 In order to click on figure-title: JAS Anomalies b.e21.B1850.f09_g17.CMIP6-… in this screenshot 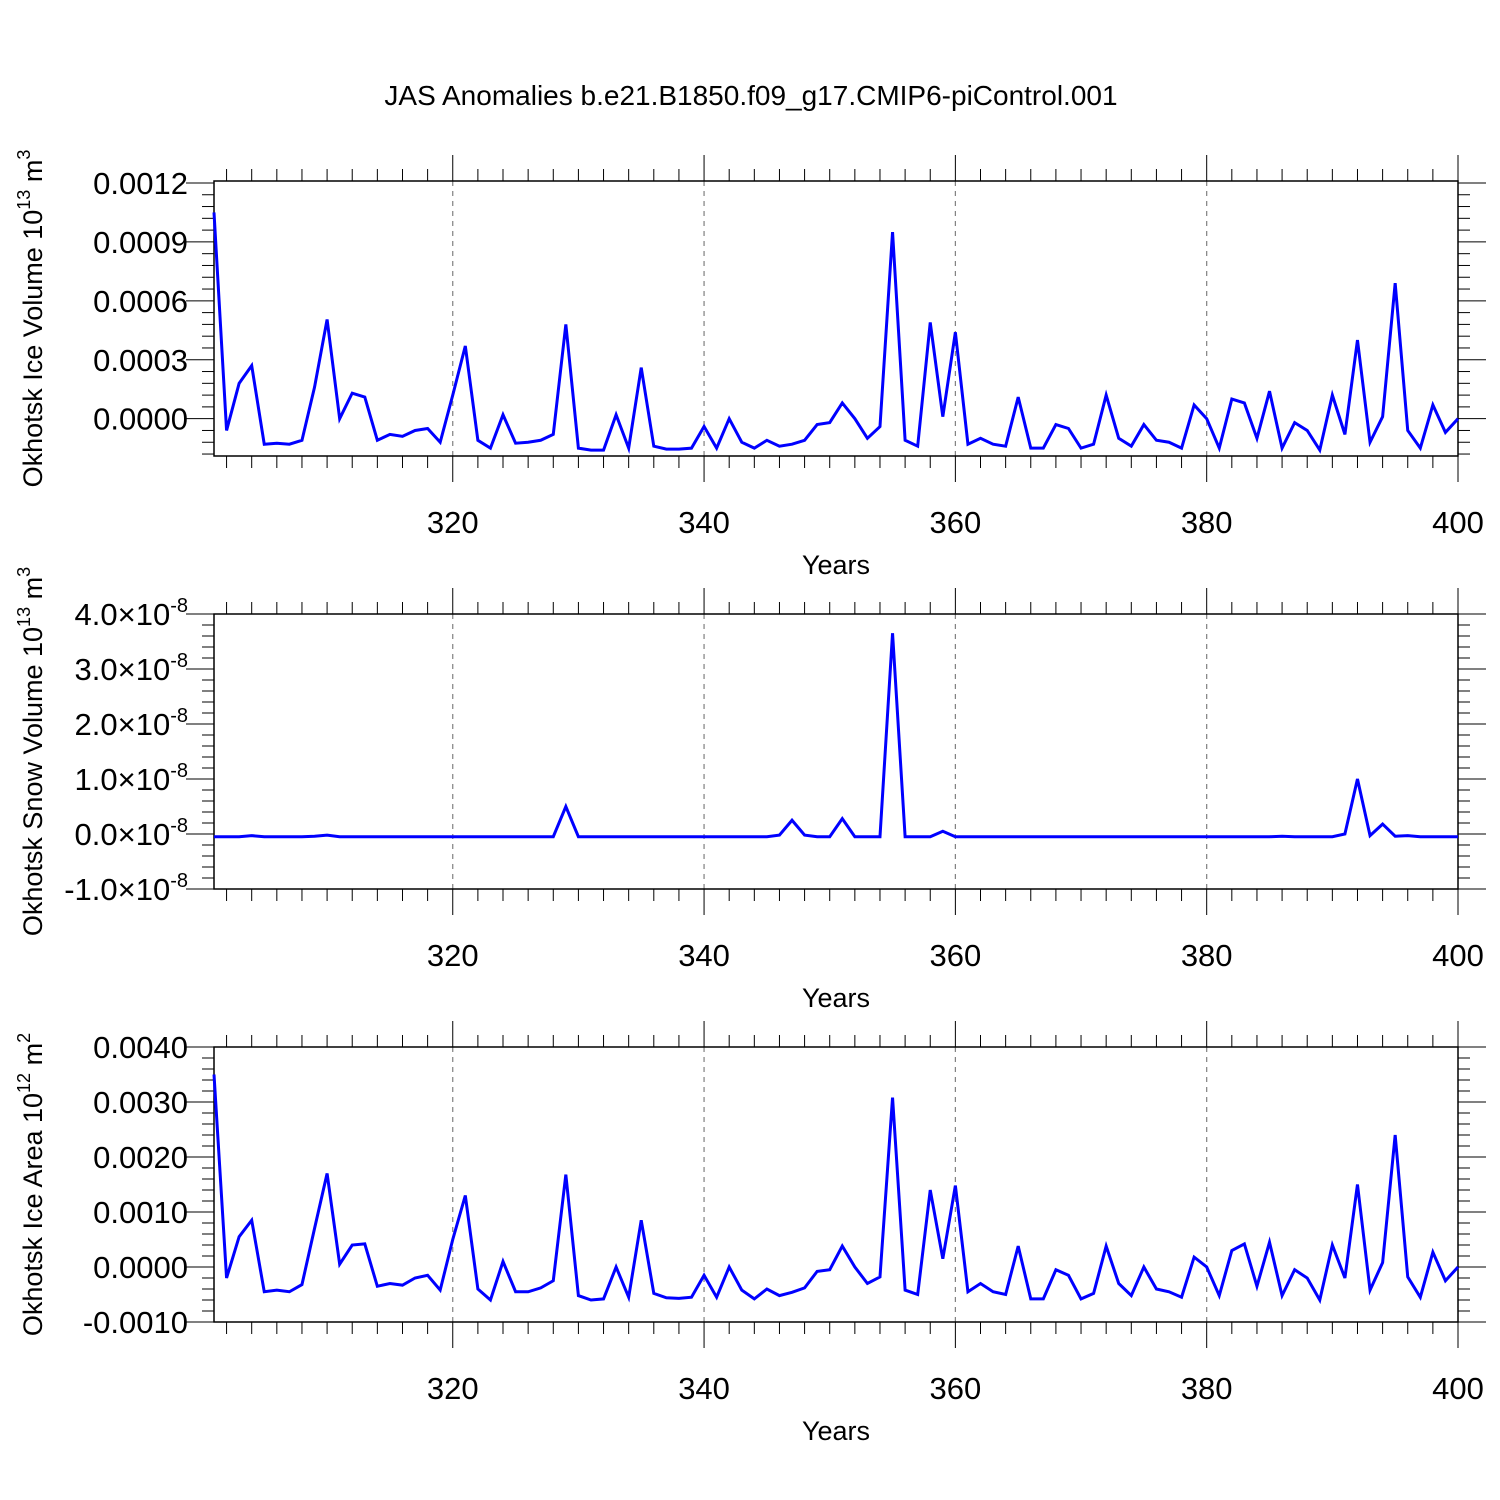, I will do `click(750, 95)`.